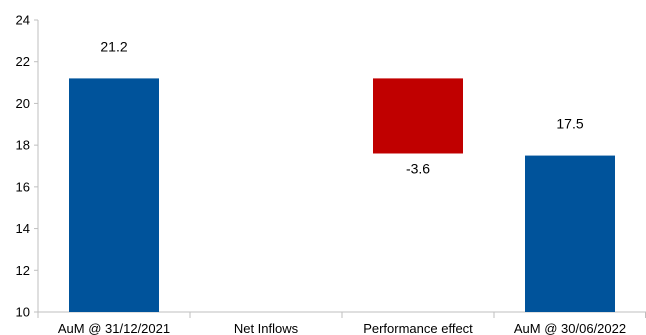  Describe the element at coordinates (418, 328) in the screenshot. I see `x-category-label: Performance effect` at that location.